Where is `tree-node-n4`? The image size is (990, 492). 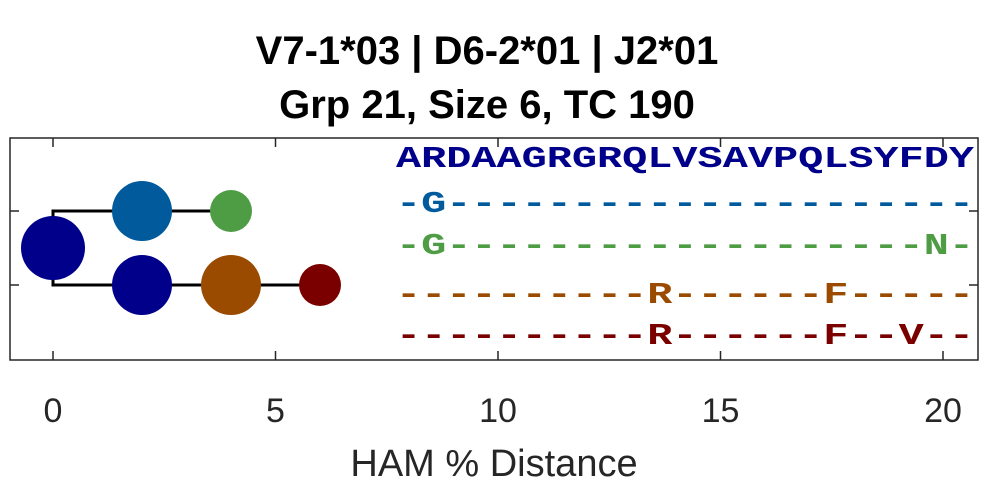
tree-node-n4 is located at coordinates (231, 285).